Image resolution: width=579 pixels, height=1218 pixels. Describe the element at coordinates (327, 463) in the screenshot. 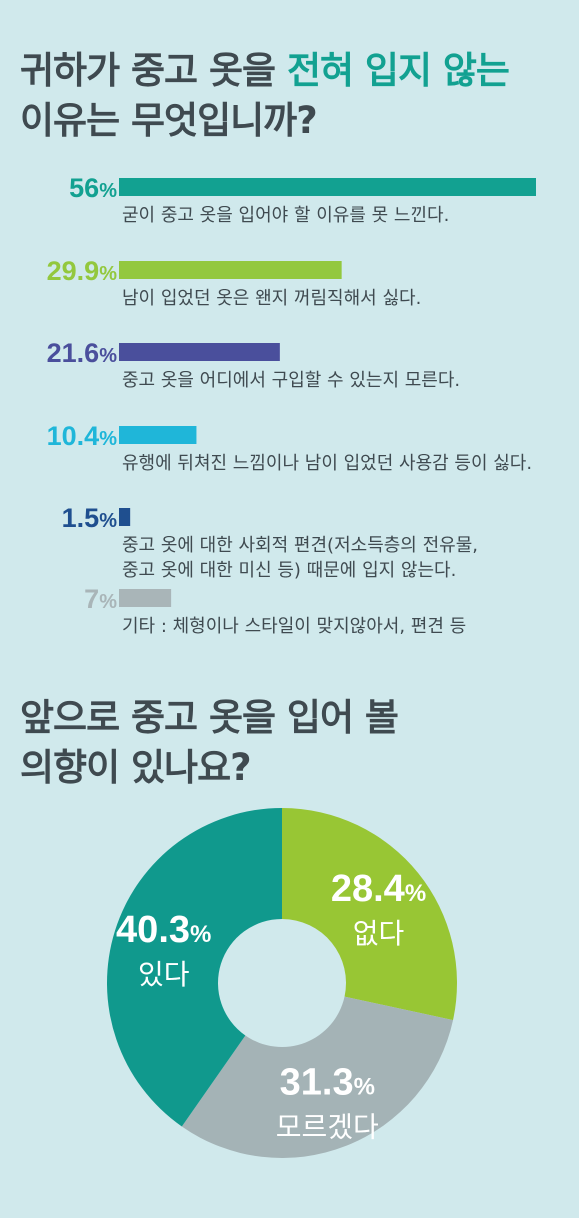

I see `bar-category-label-3: 유행에 뒤쳐진 느낌이나 남이 입었던 사용감 등이 싫다.` at that location.